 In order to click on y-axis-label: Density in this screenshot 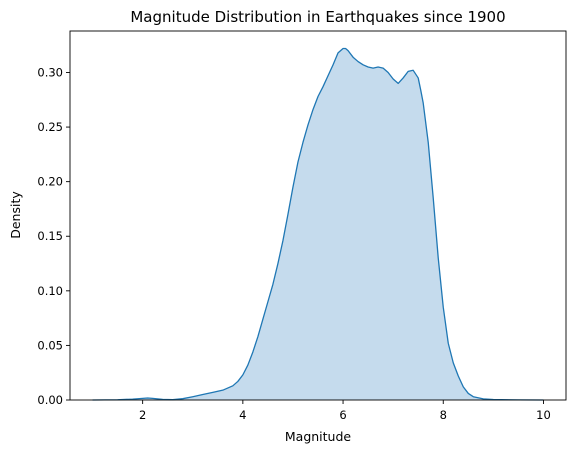, I will do `click(15, 215)`.